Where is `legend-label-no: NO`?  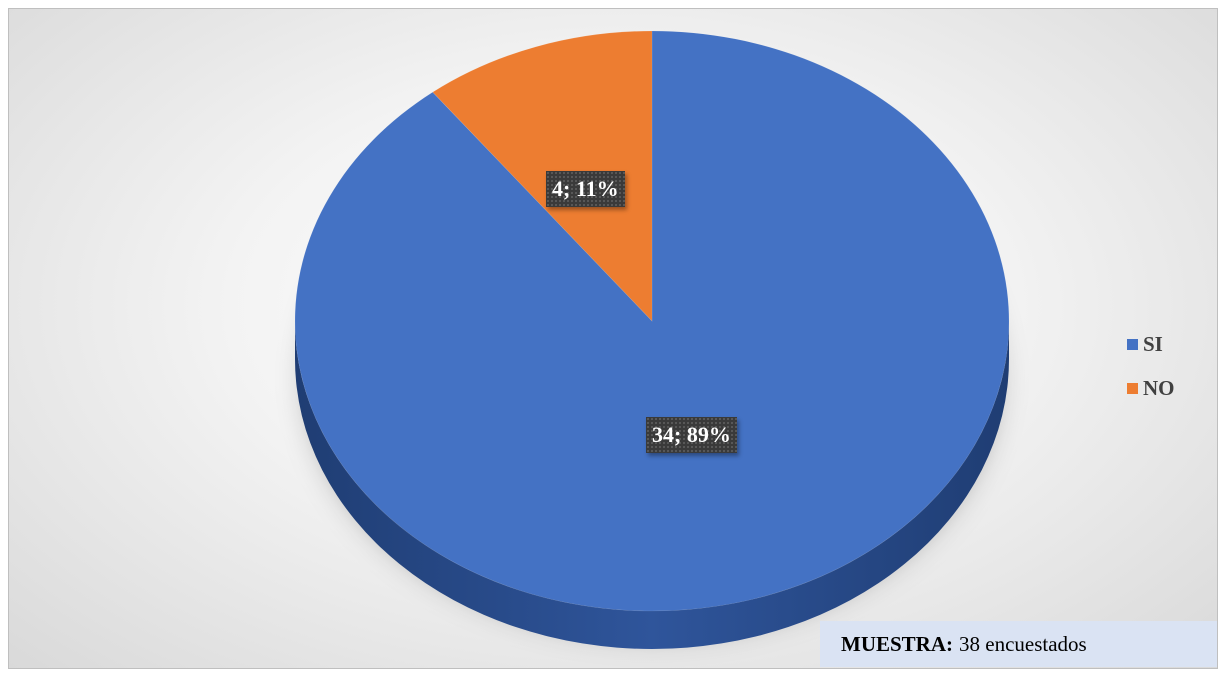
legend-label-no: NO is located at coordinates (1159, 387).